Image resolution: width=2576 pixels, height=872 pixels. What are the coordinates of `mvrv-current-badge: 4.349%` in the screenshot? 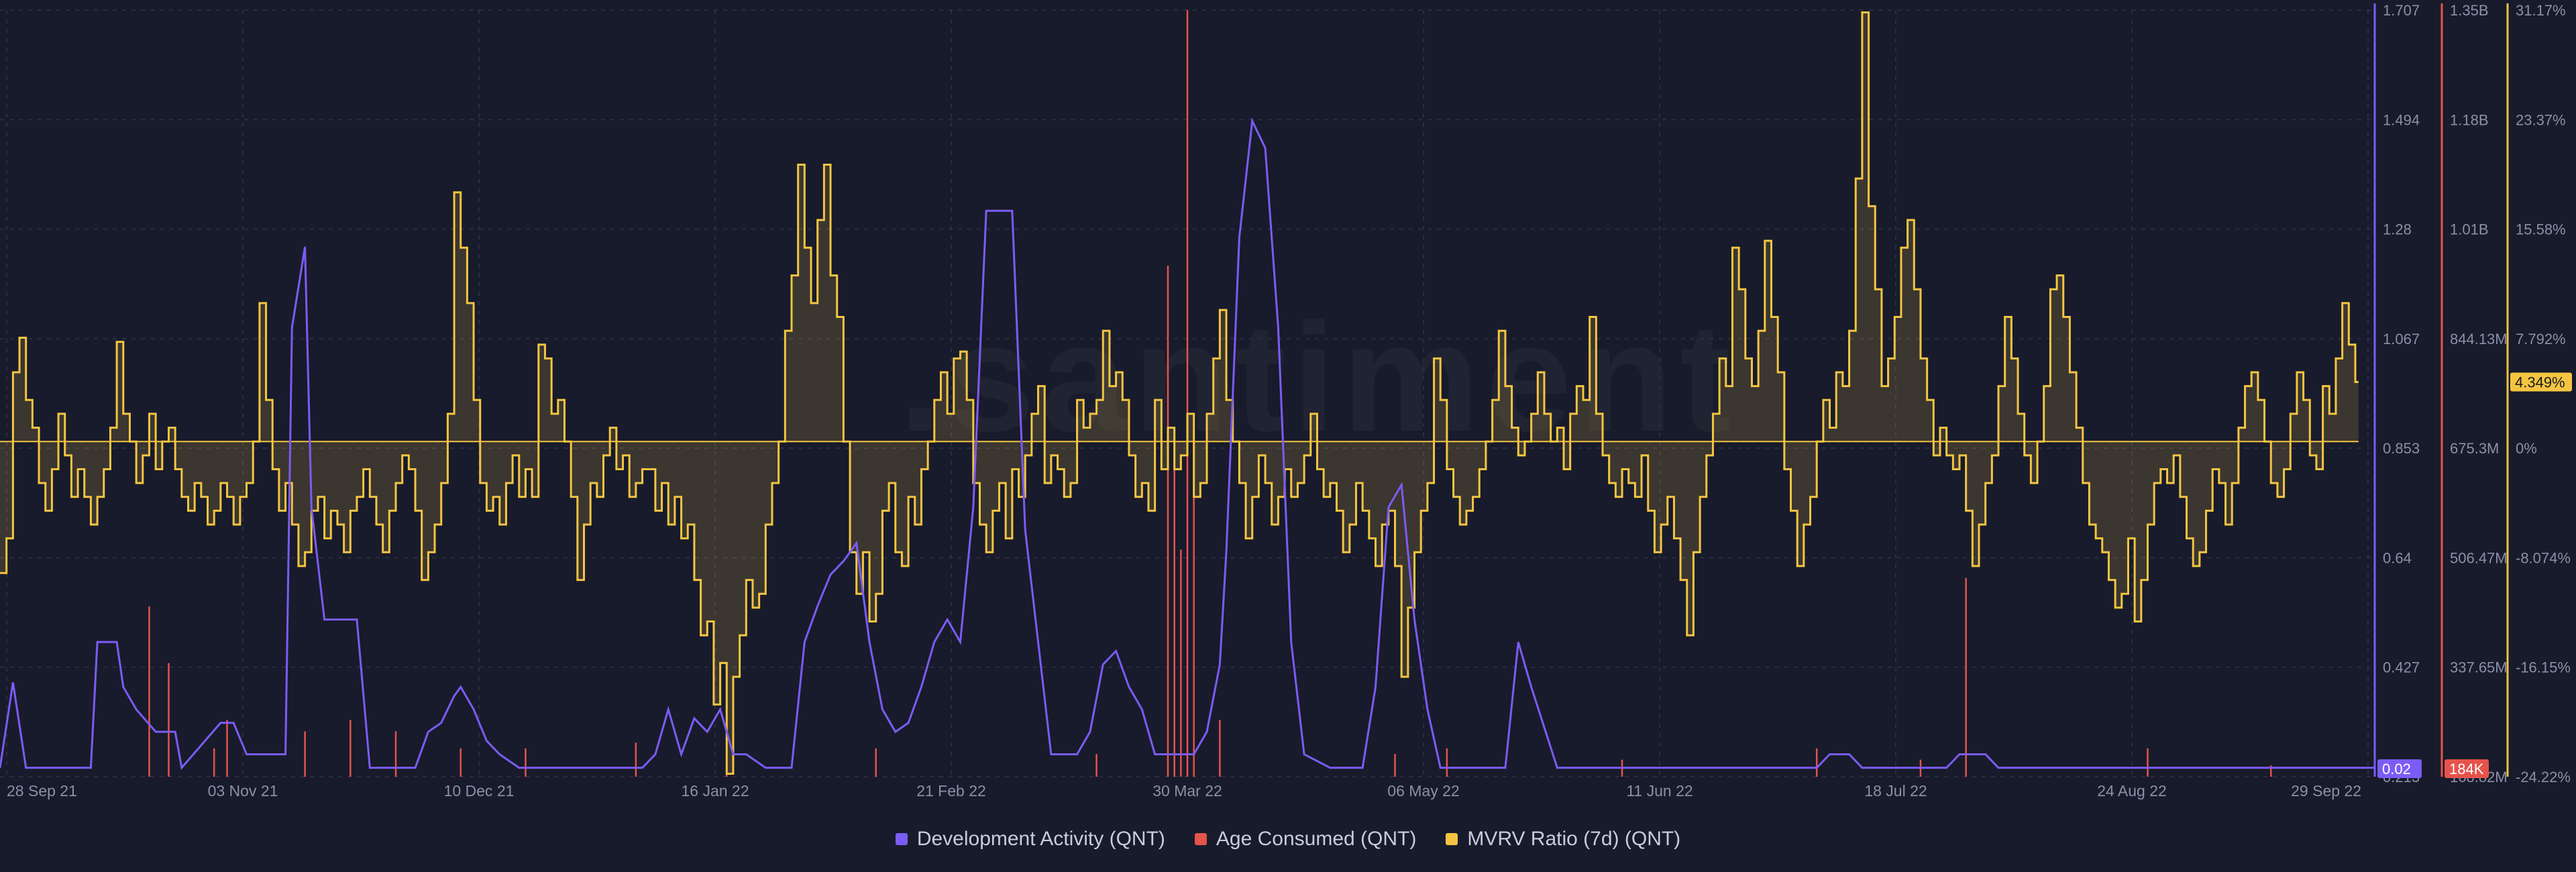 It's located at (2541, 382).